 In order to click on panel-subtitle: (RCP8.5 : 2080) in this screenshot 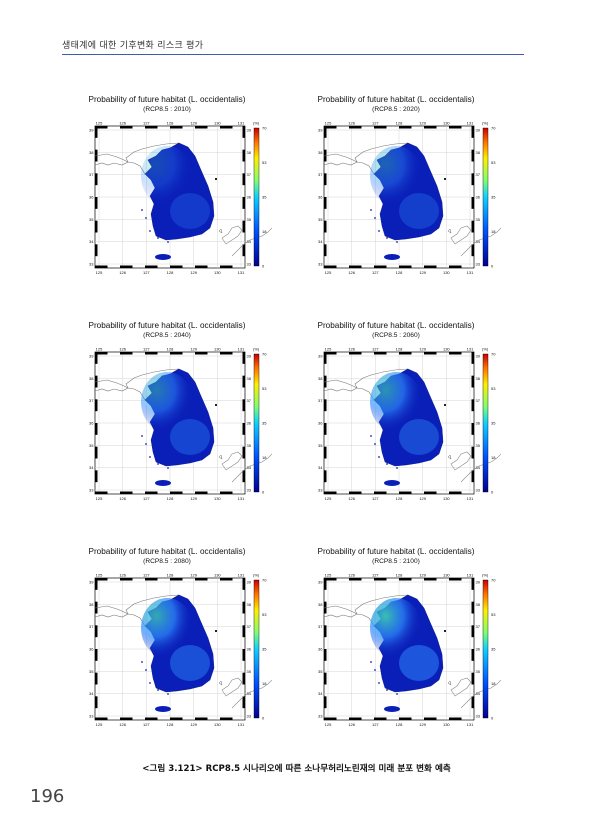, I will do `click(167, 561)`.